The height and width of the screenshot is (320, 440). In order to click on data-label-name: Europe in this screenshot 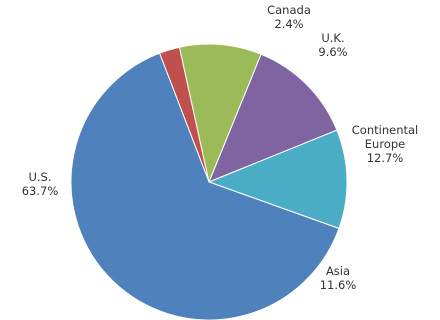, I will do `click(385, 144)`.